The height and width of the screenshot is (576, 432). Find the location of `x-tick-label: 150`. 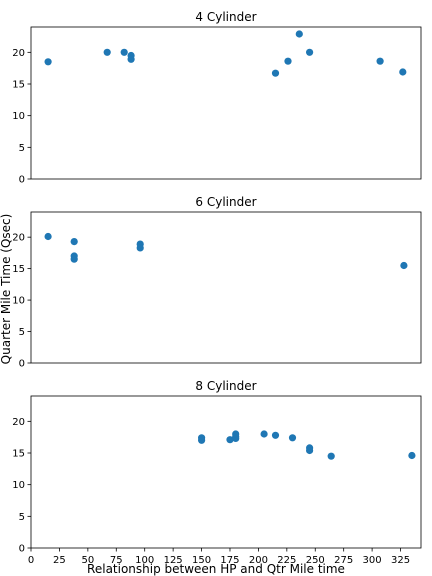

x-tick-label: 150 is located at coordinates (201, 560).